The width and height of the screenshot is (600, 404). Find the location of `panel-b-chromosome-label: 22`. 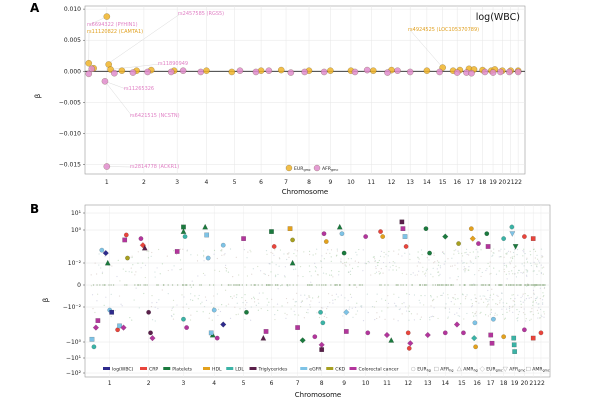

panel-b-chromosome-label: 22 is located at coordinates (541, 383).